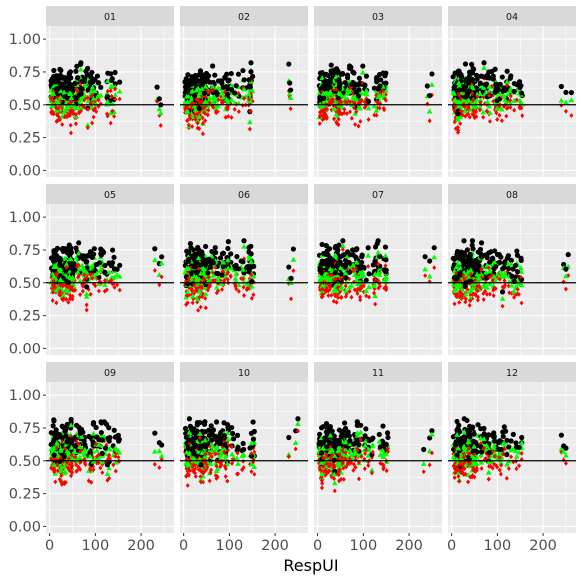 This screenshot has height=581, width=581. Describe the element at coordinates (110, 447) in the screenshot. I see `facet-panel-09: 09` at that location.